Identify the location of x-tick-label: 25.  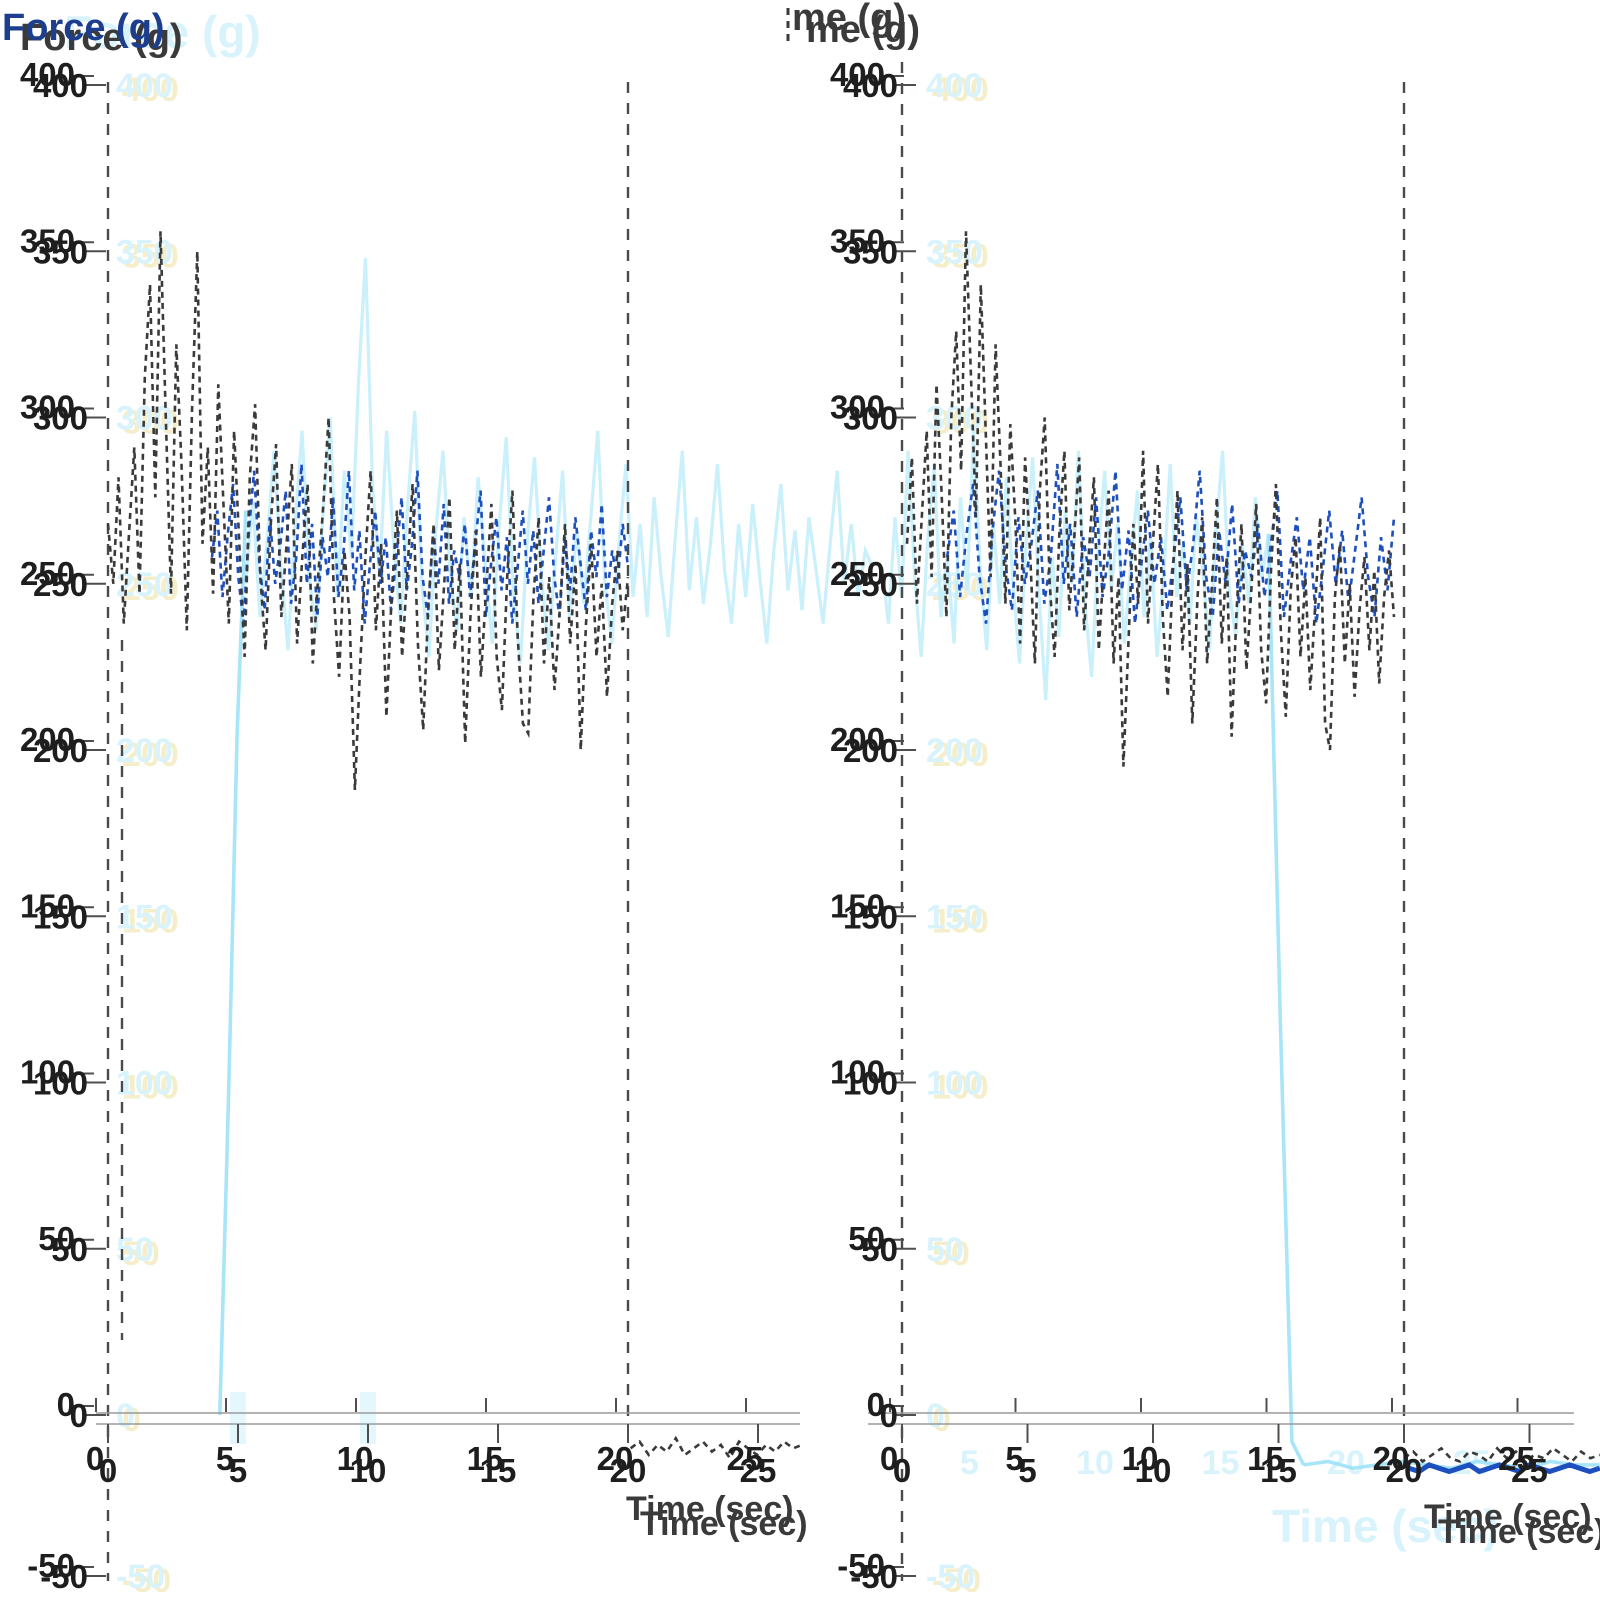
(758, 1470).